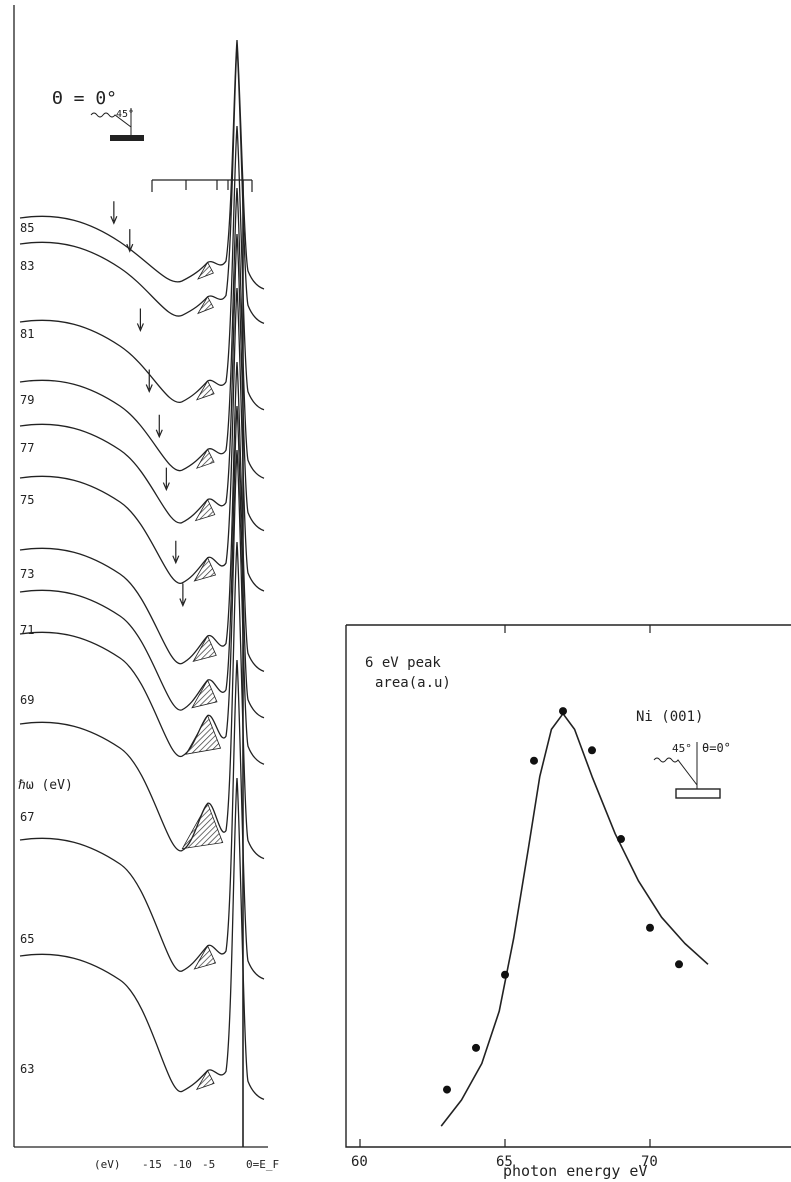  Describe the element at coordinates (716, 748) in the screenshot. I see `inset-angle-theta: θ=0°` at that location.